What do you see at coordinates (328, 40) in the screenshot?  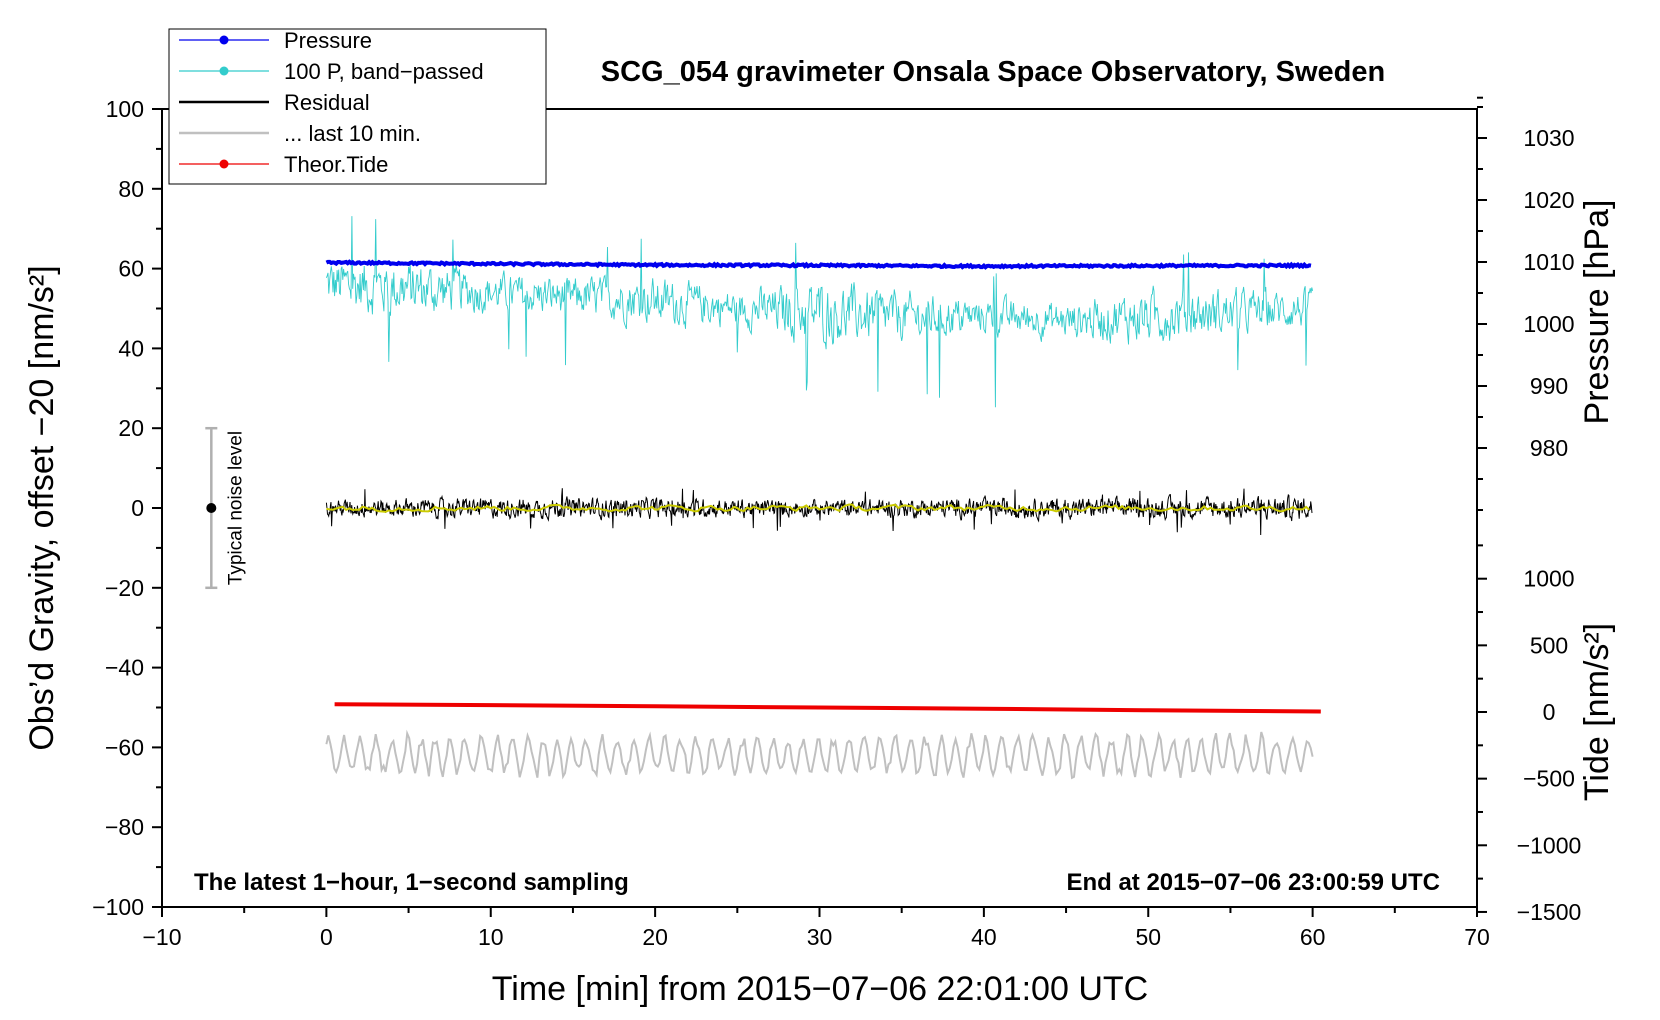 I see `legend-label: Pressure` at bounding box center [328, 40].